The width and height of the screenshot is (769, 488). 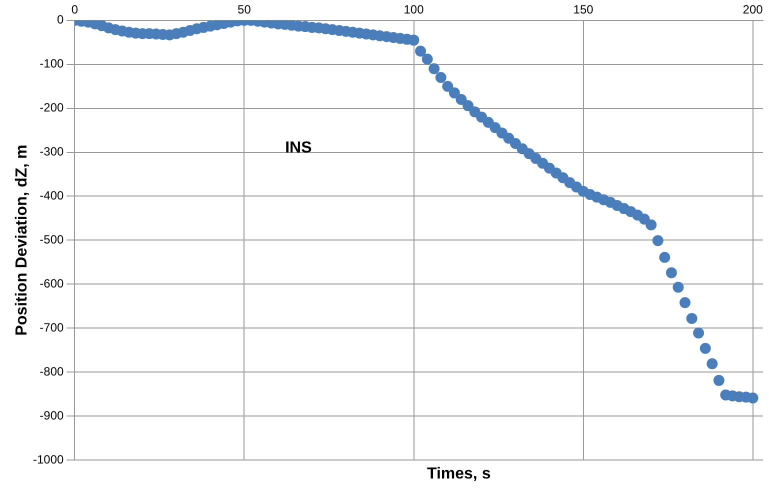 What do you see at coordinates (52, 371) in the screenshot?
I see `y-tick-label: -800` at bounding box center [52, 371].